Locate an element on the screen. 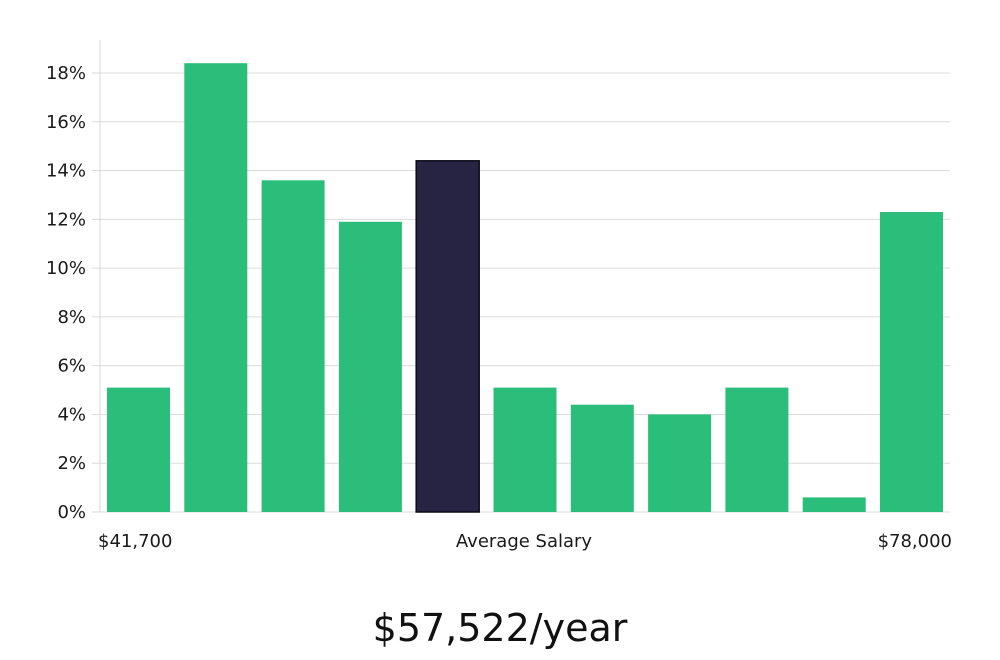  y-tick-label-8: 8% is located at coordinates (71, 317).